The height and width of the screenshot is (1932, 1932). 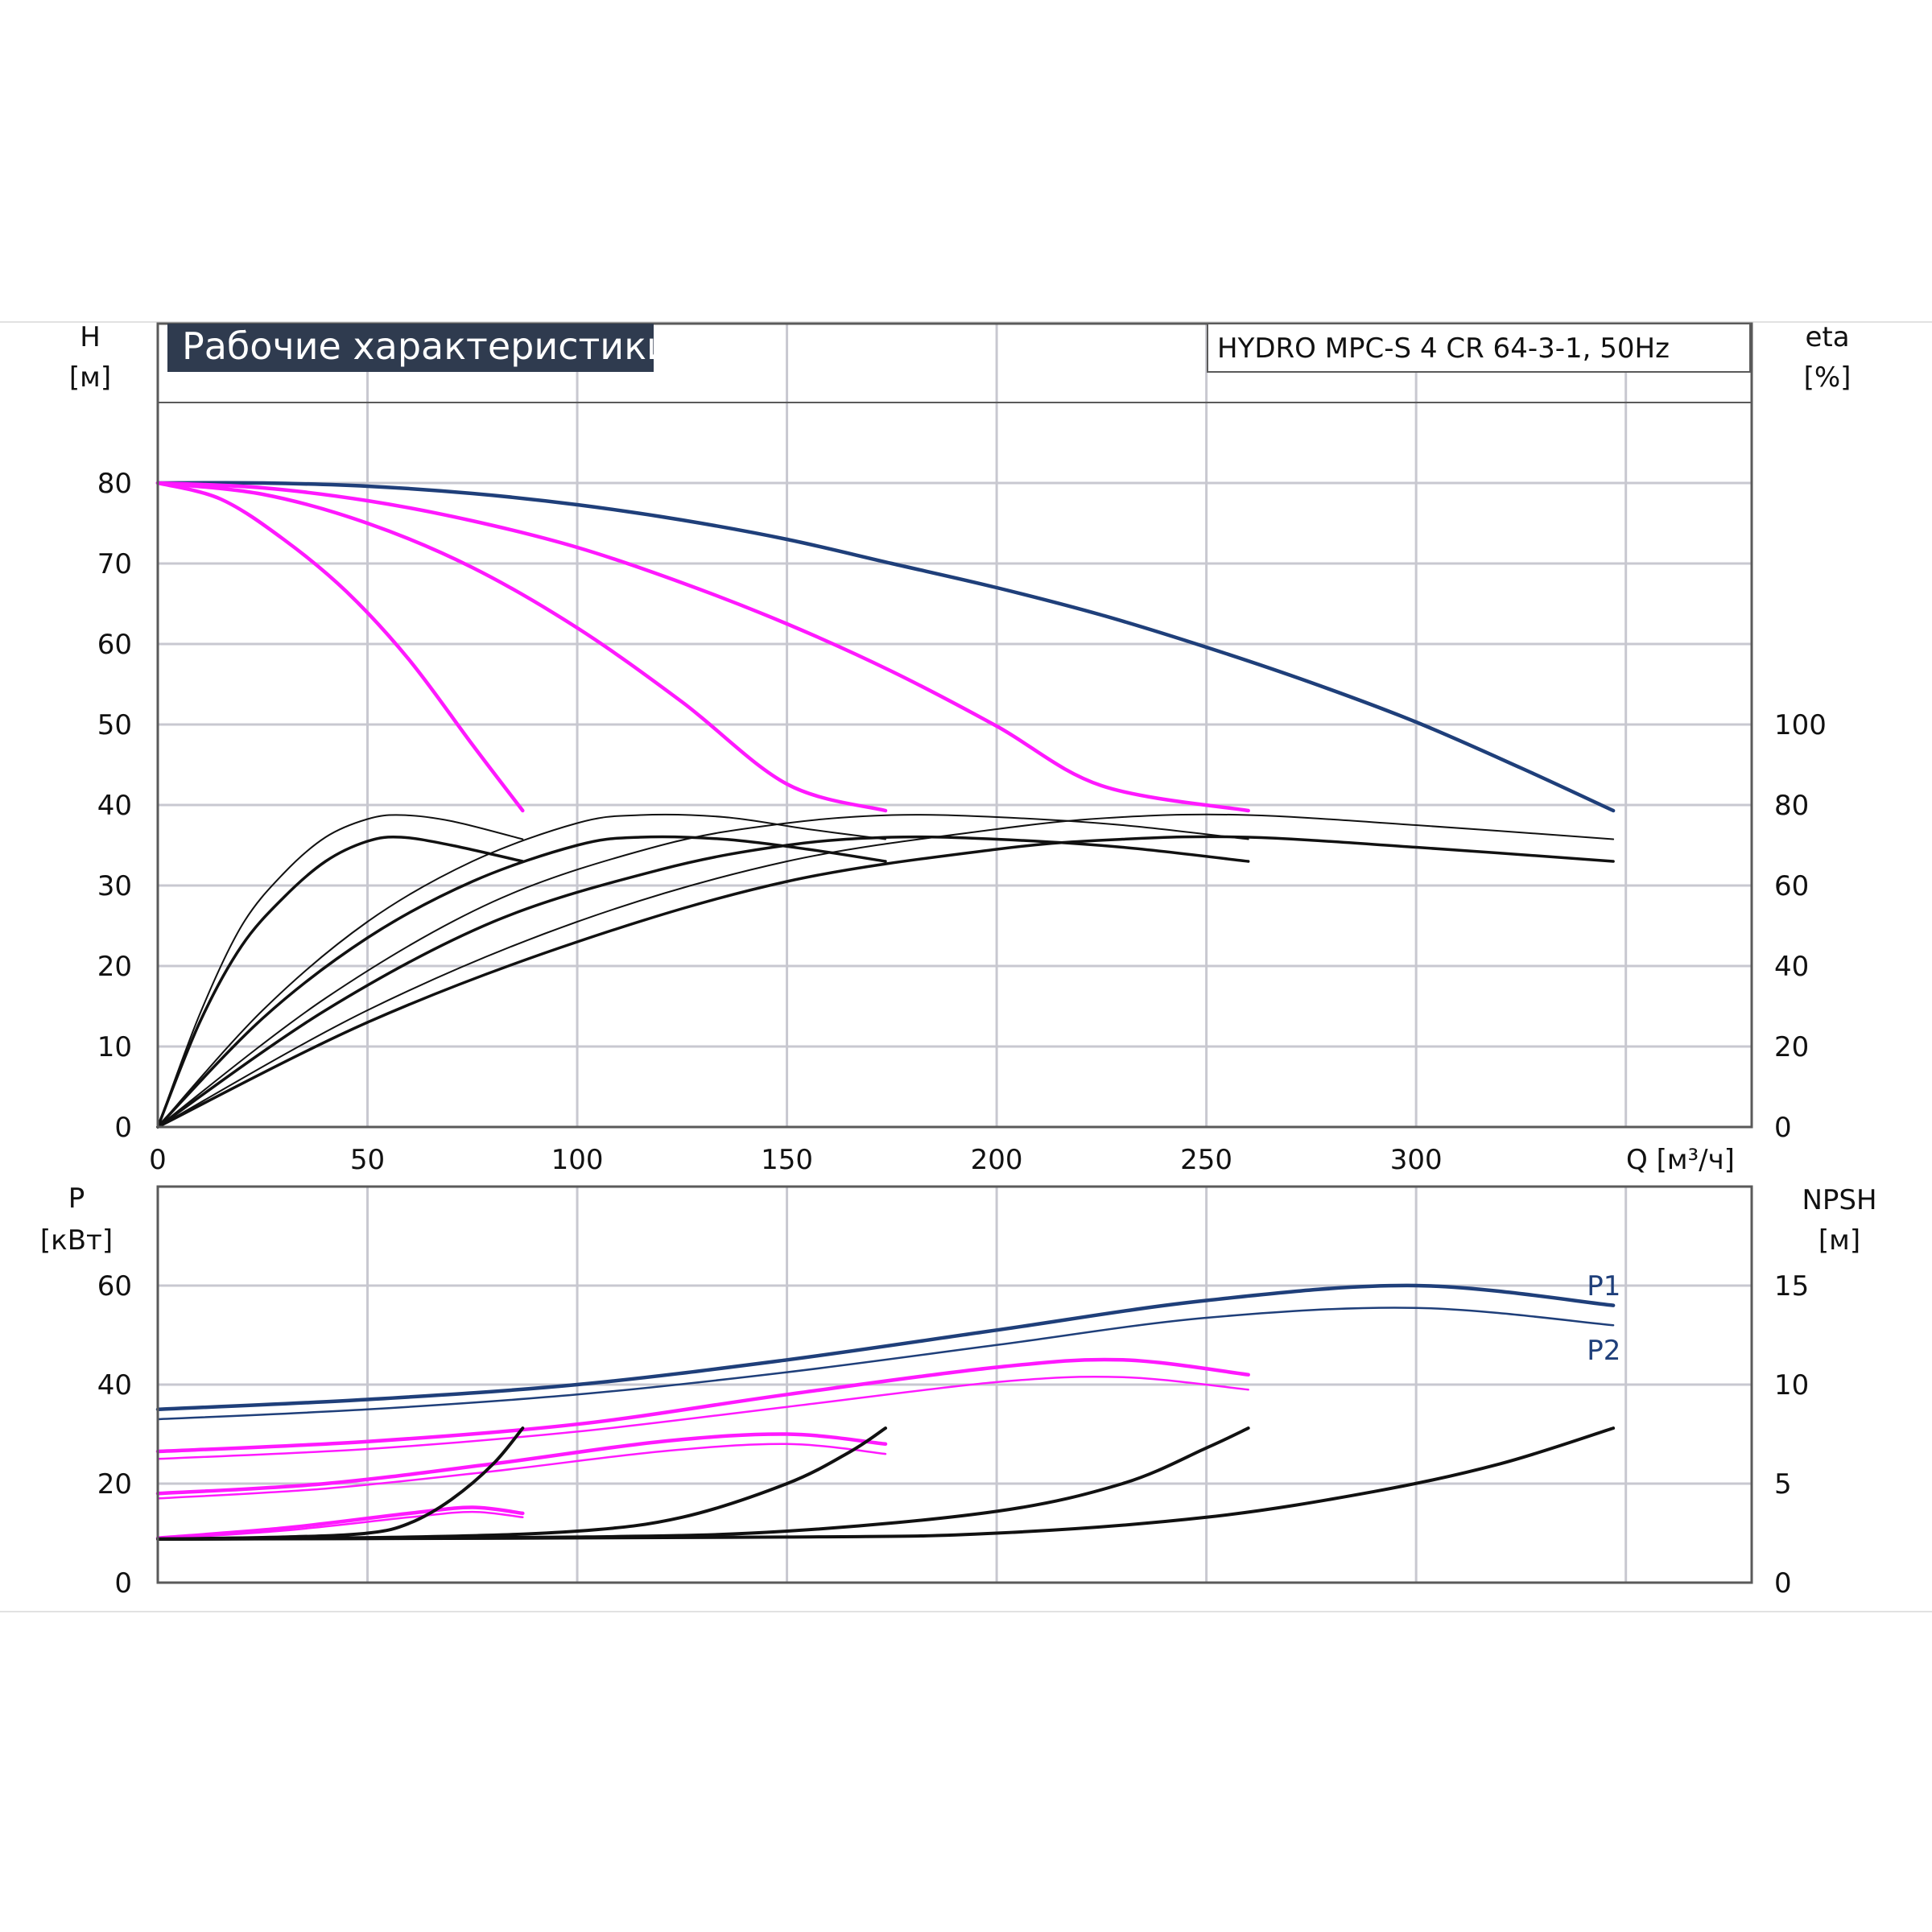 I want to click on head-y-unit: [м], so click(x=90, y=377).